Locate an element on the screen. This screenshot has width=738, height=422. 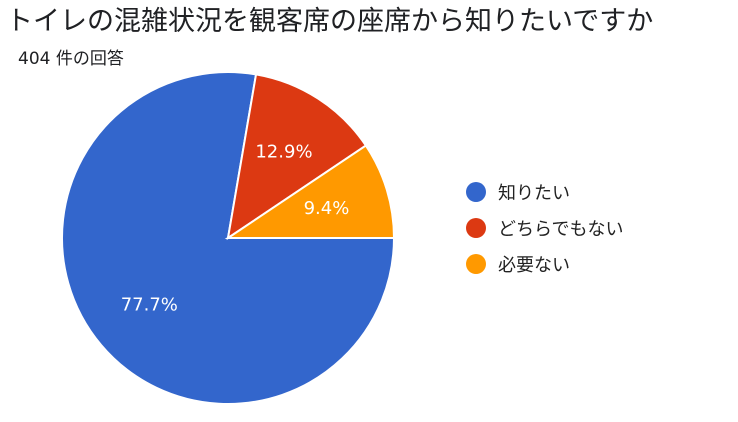
legend-label-1: 知りたい is located at coordinates (534, 193).